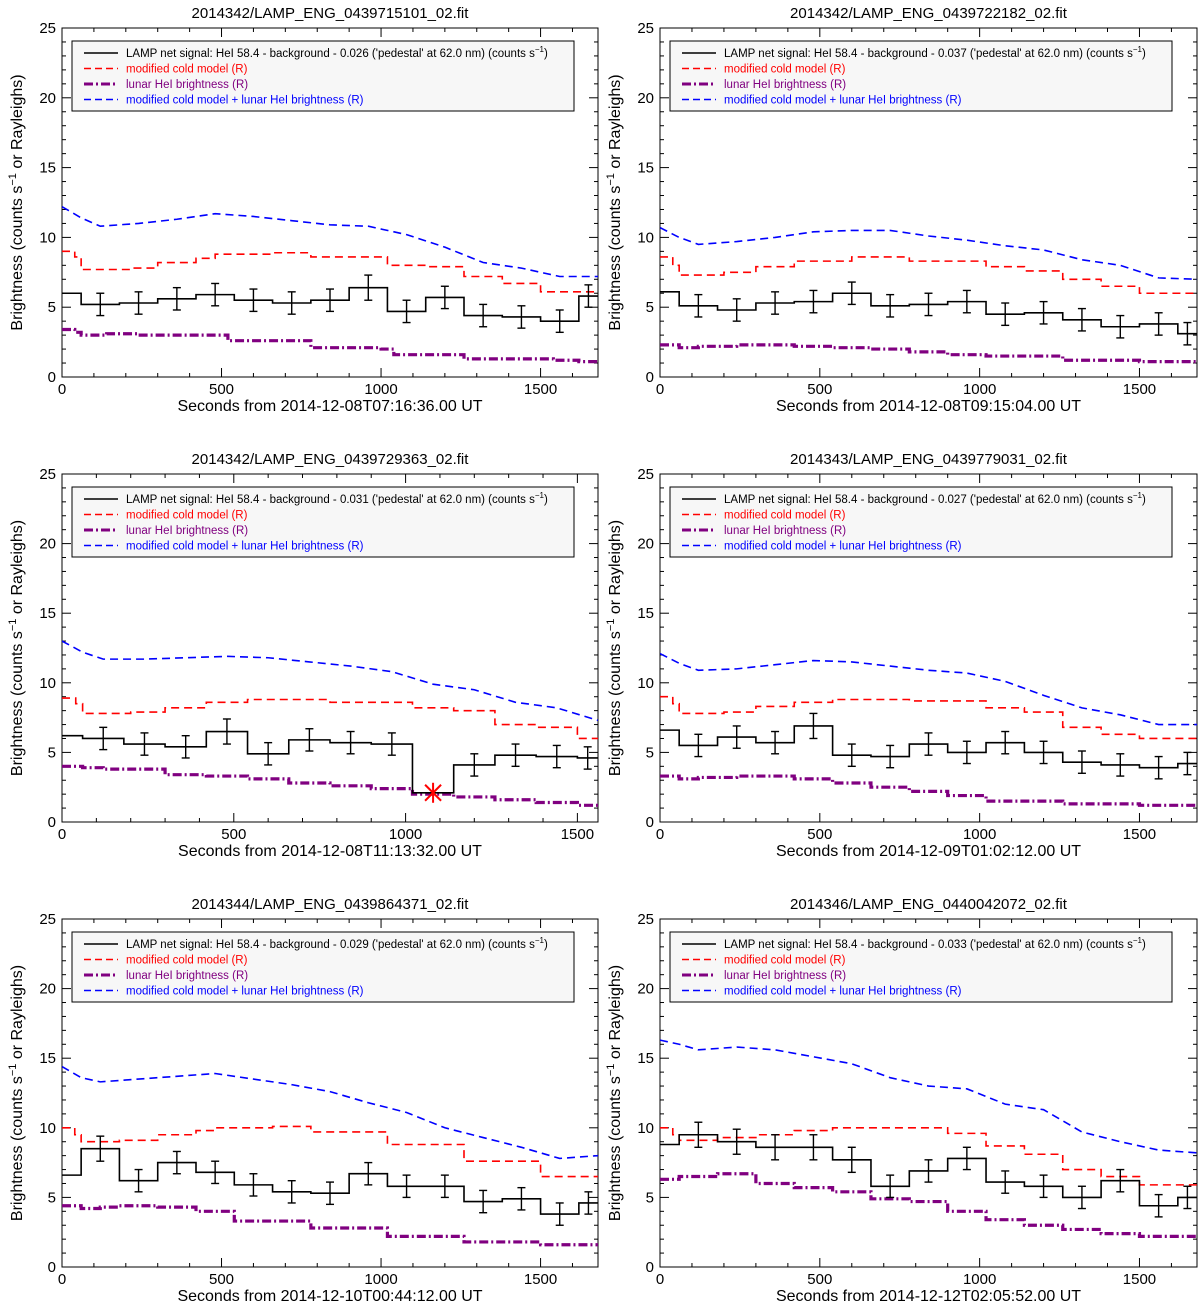  I want to click on chart-title: 2014343/LAMP_ENG_0439779031_02.fit, so click(929, 459).